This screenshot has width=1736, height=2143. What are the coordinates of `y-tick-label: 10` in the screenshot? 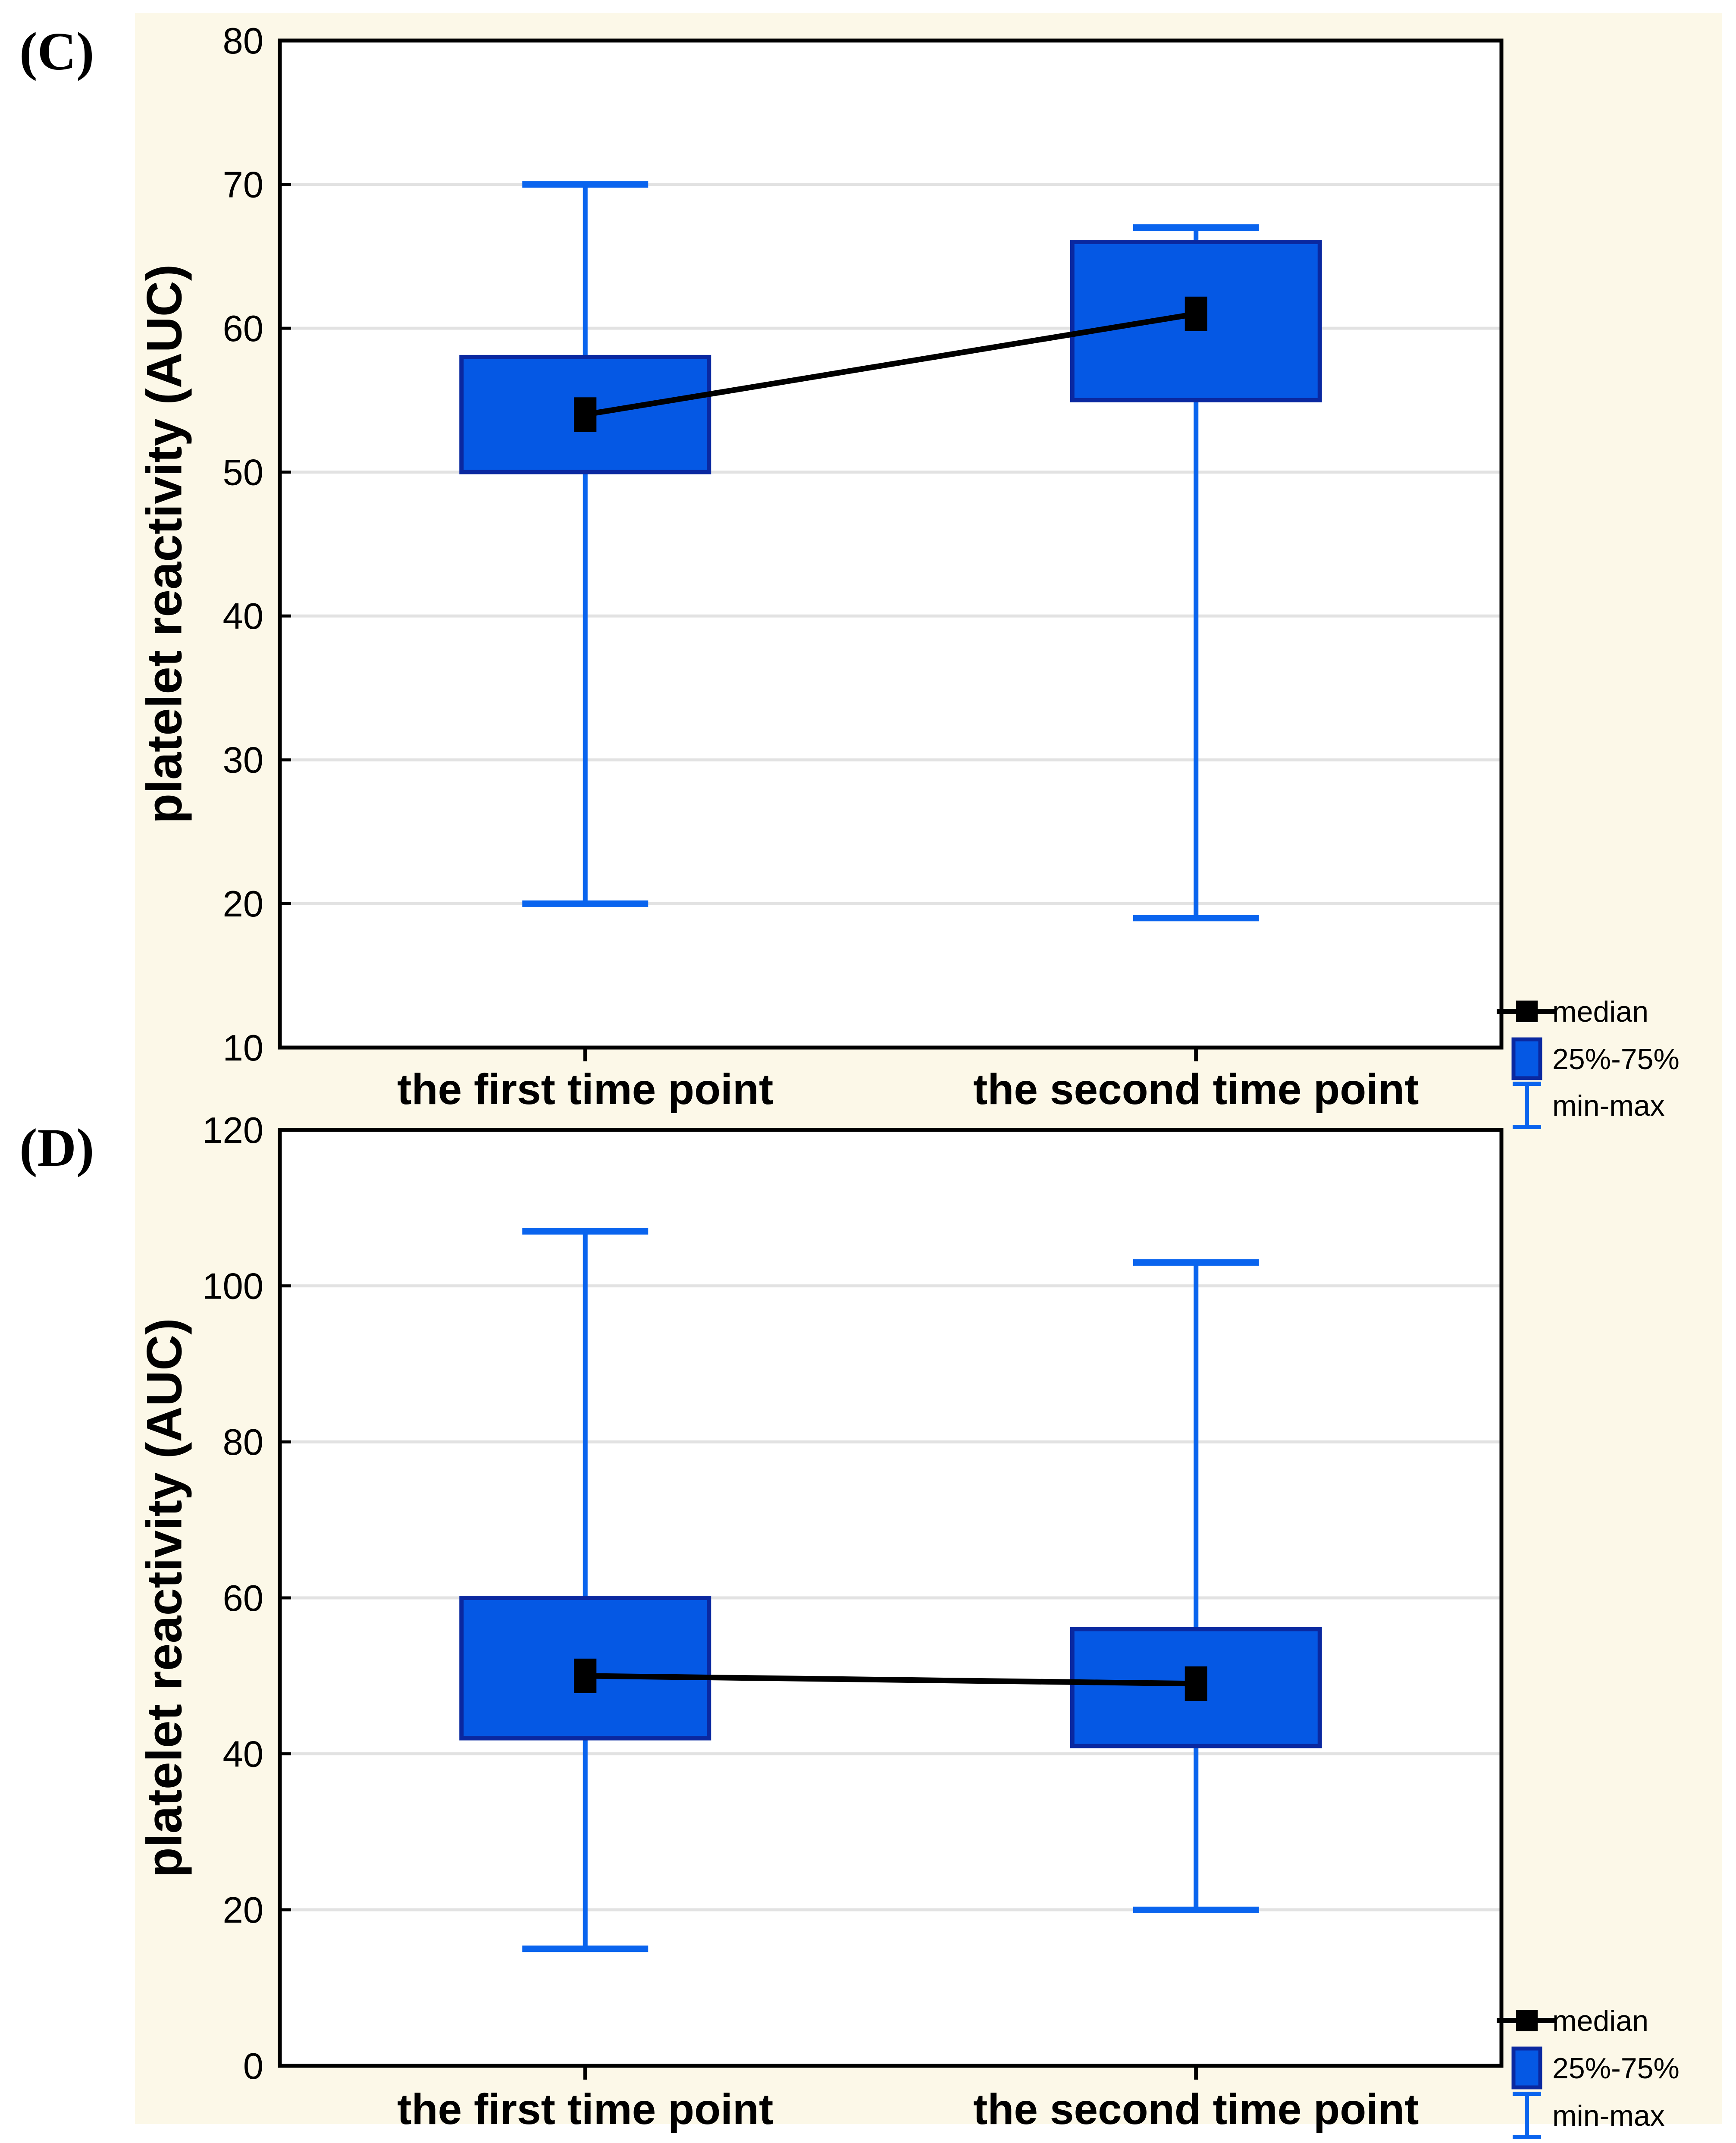 It's located at (242, 1048).